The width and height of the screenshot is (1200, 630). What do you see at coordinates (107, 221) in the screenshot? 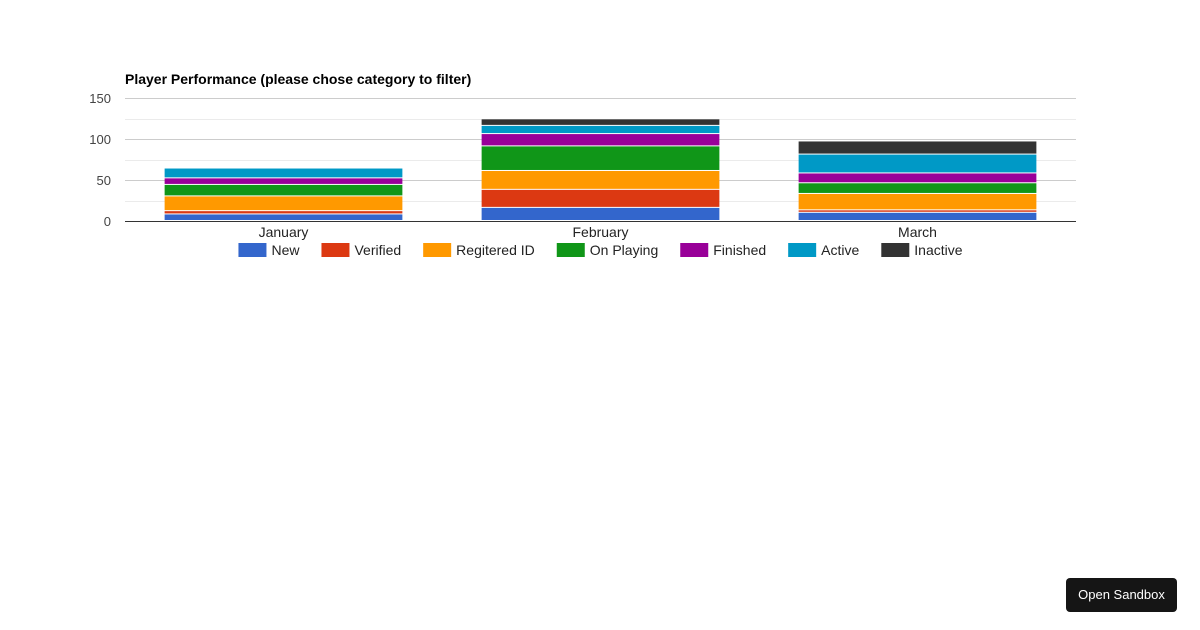
I see `y-tick-label: 0` at bounding box center [107, 221].